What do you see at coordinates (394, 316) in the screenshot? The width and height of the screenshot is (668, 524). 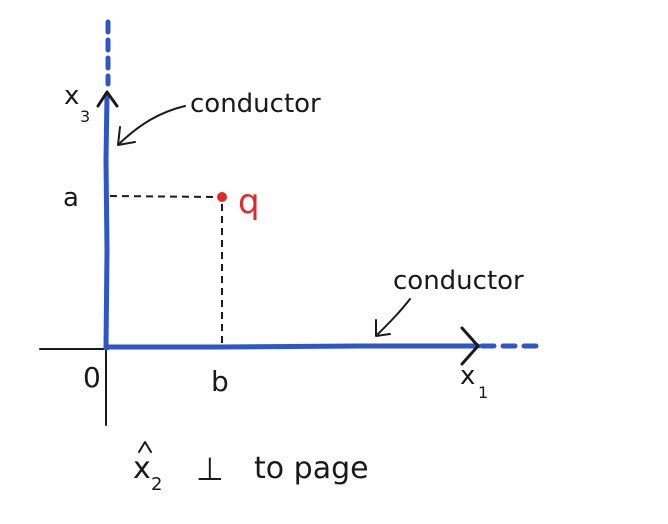 I see `conductor-right-pointer` at bounding box center [394, 316].